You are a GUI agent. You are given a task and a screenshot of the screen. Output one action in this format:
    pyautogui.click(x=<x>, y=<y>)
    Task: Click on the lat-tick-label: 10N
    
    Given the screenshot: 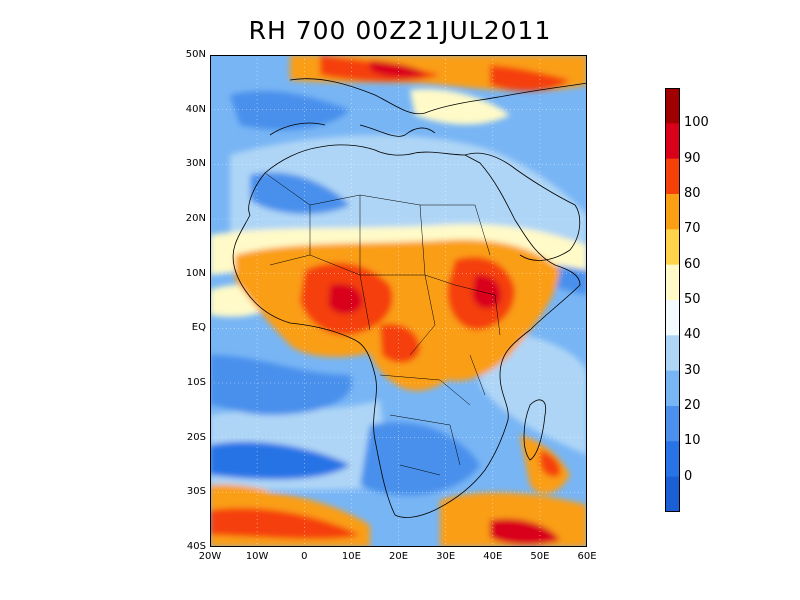 What is the action you would take?
    pyautogui.click(x=195, y=273)
    